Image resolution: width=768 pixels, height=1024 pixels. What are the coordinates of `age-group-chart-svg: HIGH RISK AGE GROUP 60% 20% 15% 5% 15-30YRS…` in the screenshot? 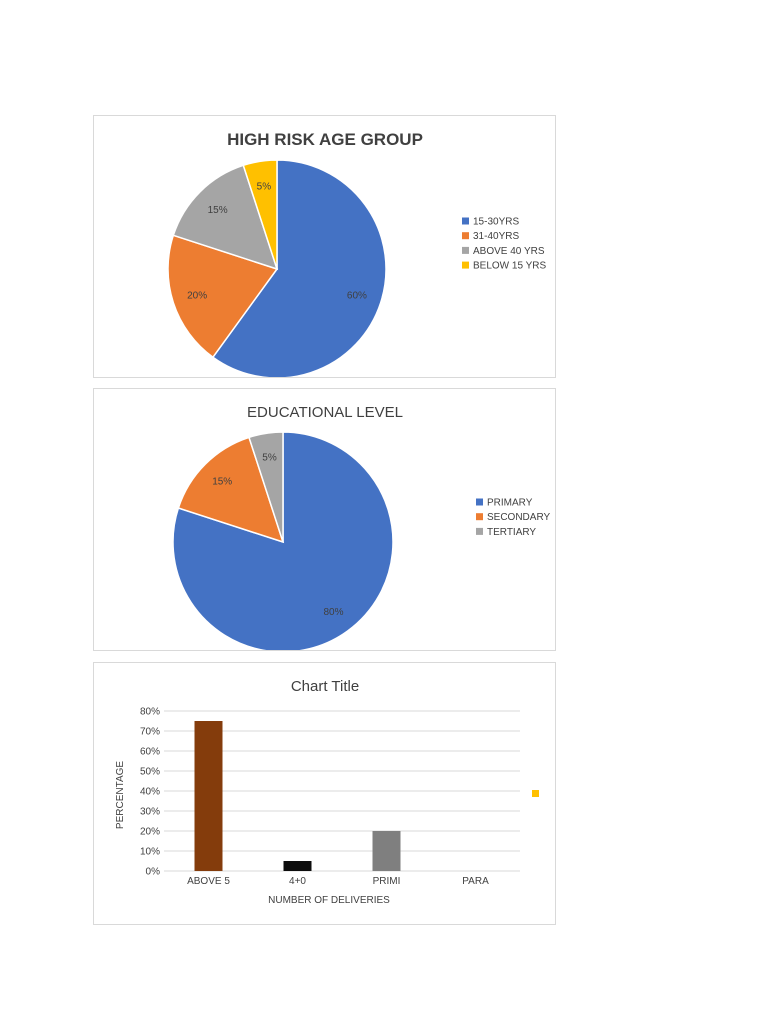 It's located at (357, 253).